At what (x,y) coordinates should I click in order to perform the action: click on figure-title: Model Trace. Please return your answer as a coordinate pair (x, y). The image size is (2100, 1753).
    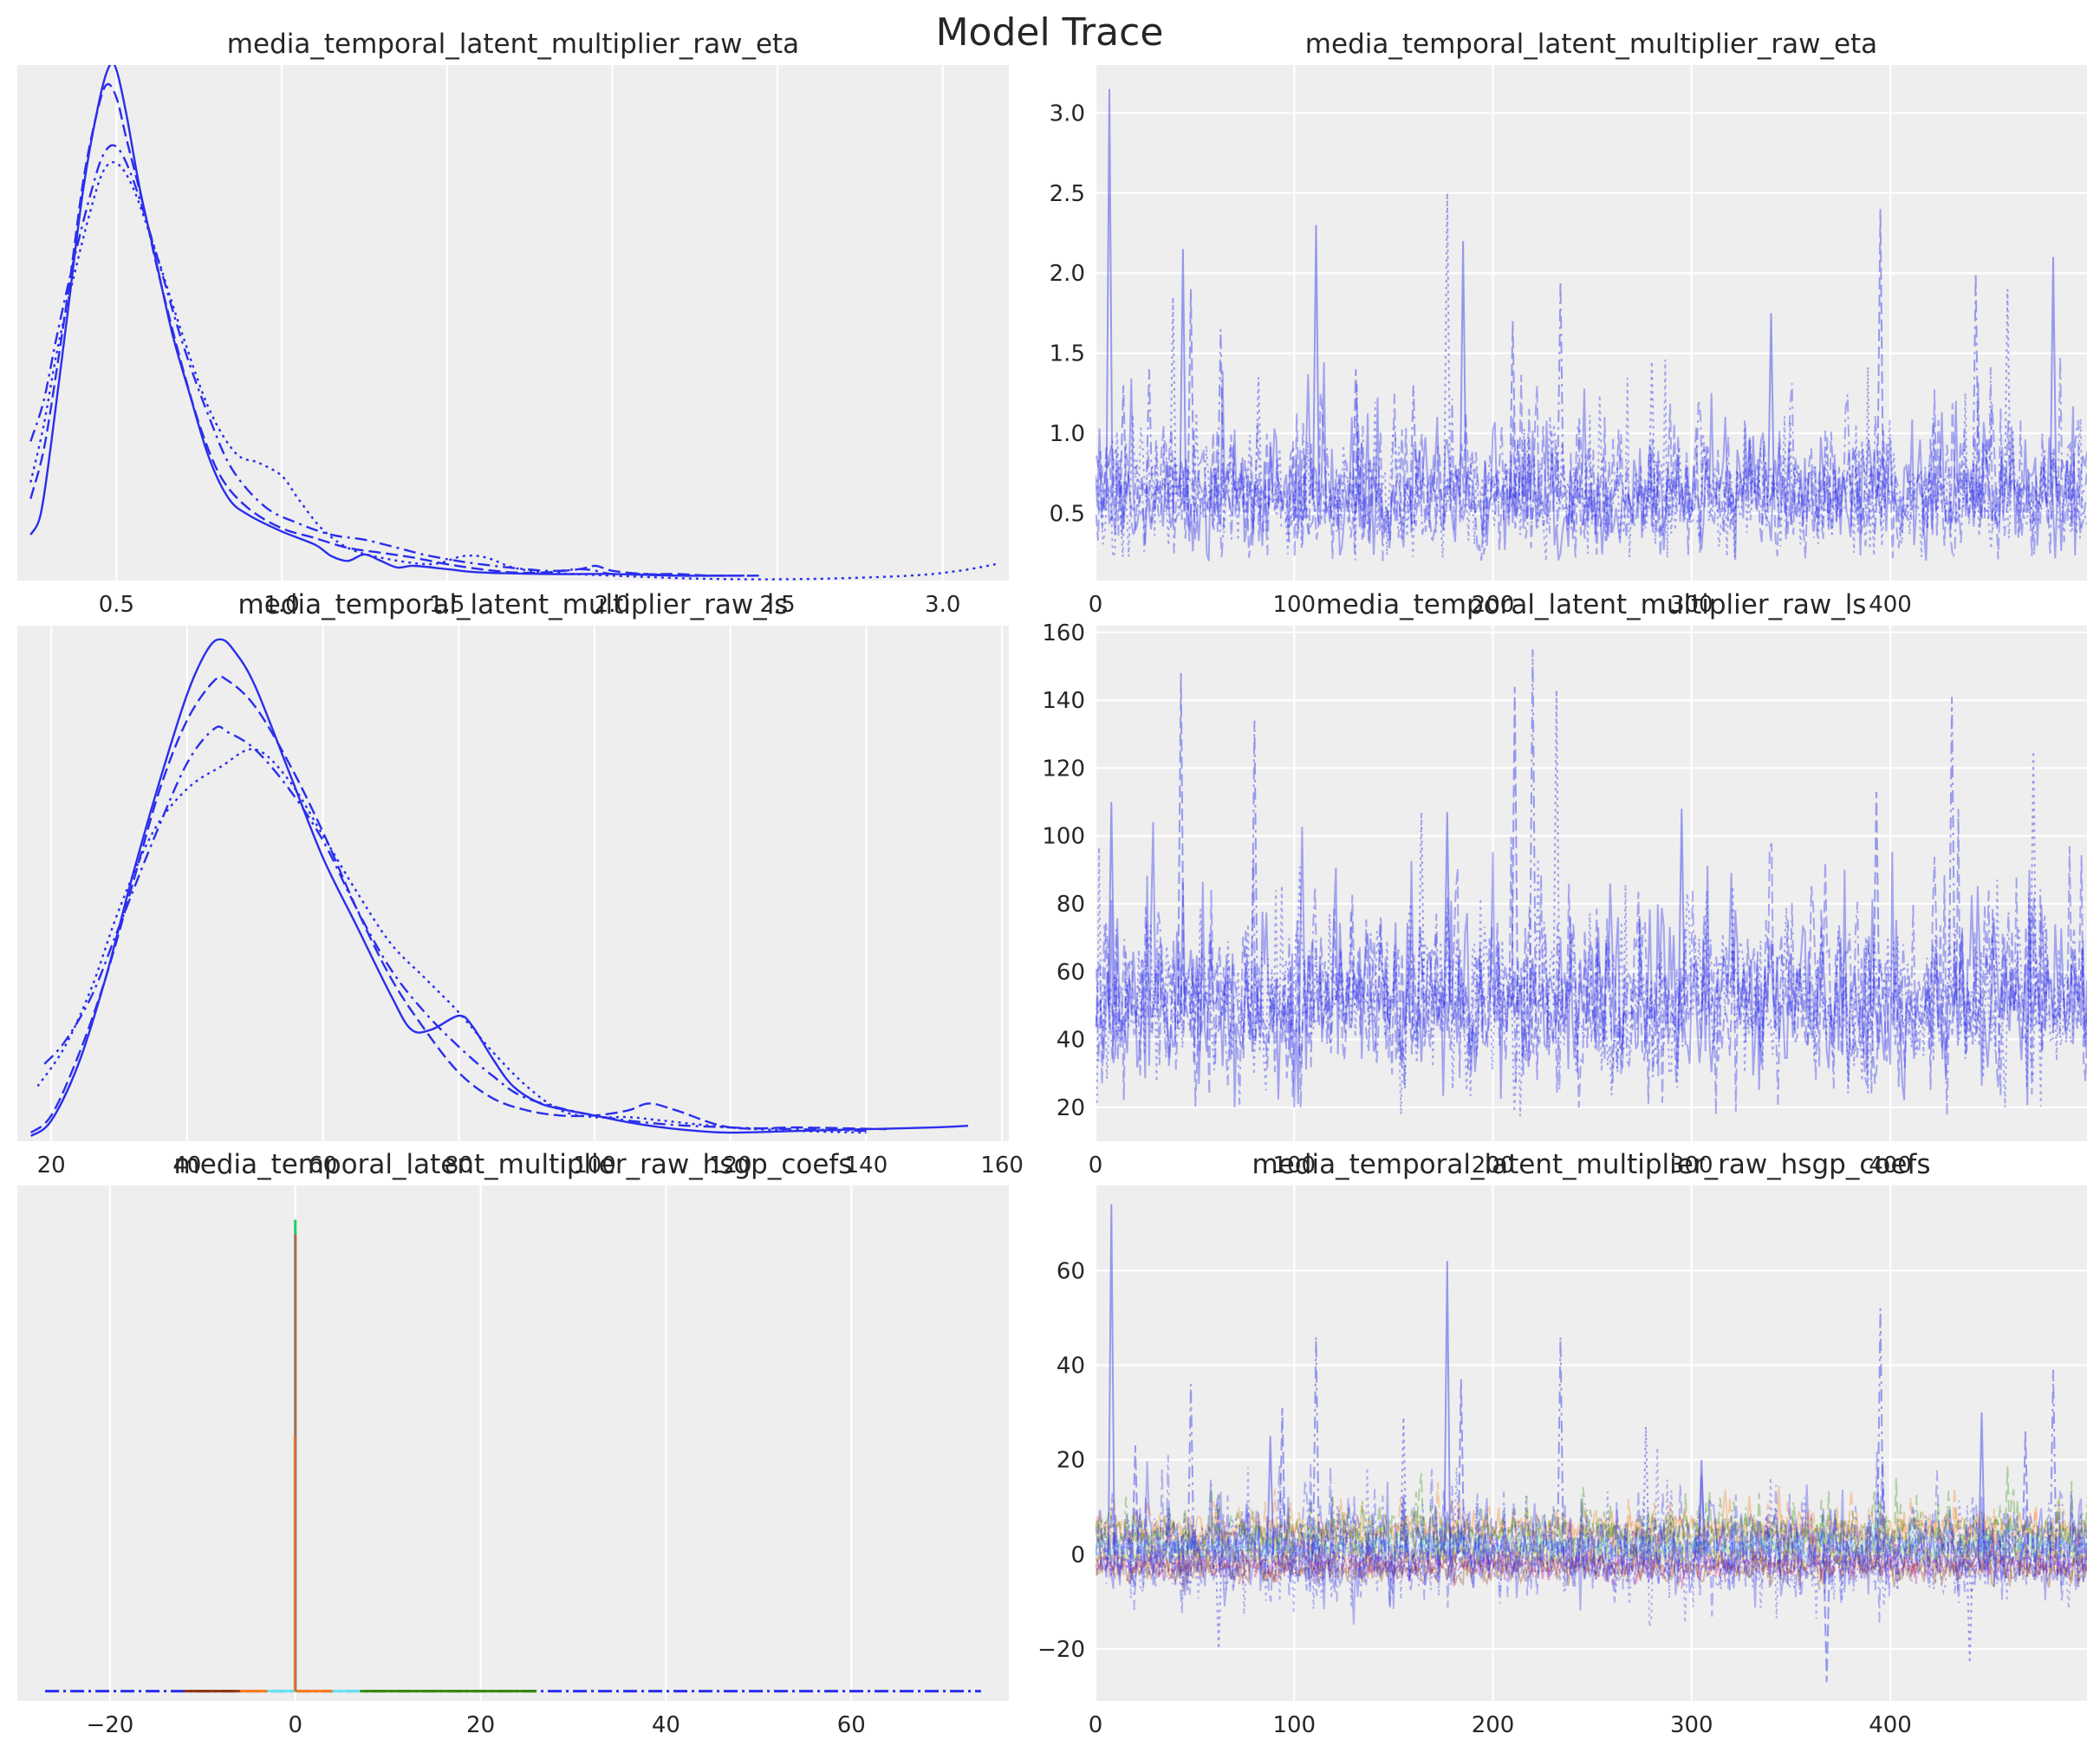
    Looking at the image, I should click on (1050, 32).